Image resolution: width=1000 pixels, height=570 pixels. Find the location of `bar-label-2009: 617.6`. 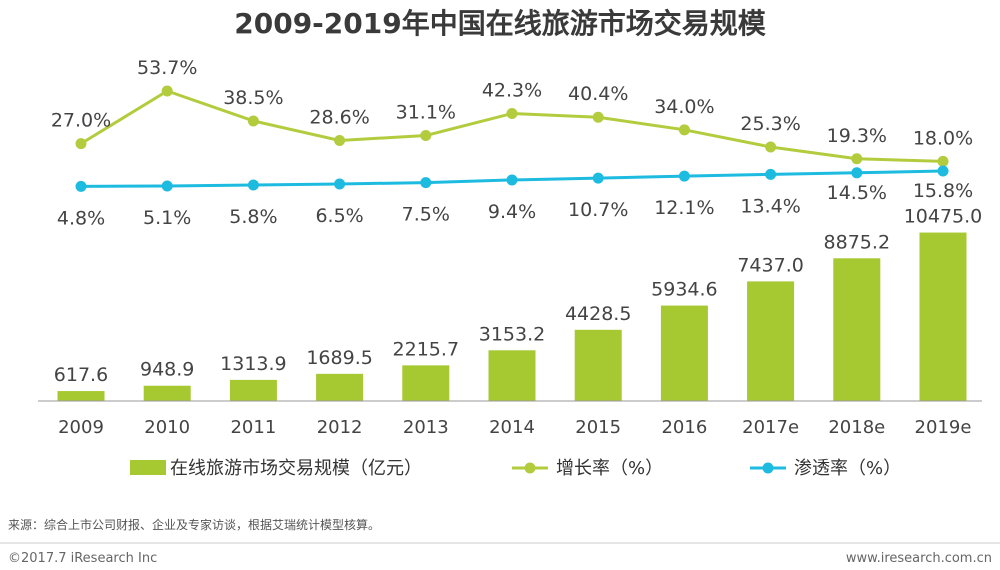

bar-label-2009: 617.6 is located at coordinates (81, 375).